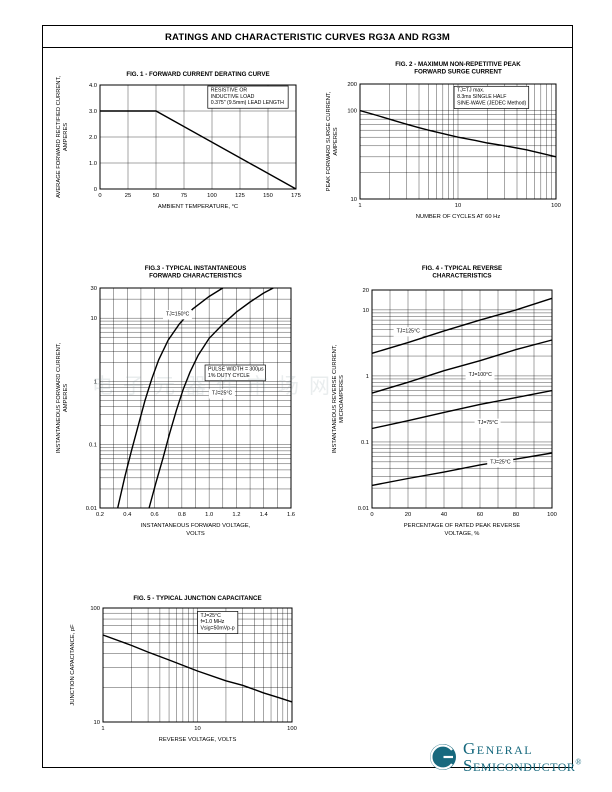 This screenshot has height=792, width=612. What do you see at coordinates (198, 207) in the screenshot?
I see `x-axis-label: AMBIENT TEMPERATURE, °C` at bounding box center [198, 207].